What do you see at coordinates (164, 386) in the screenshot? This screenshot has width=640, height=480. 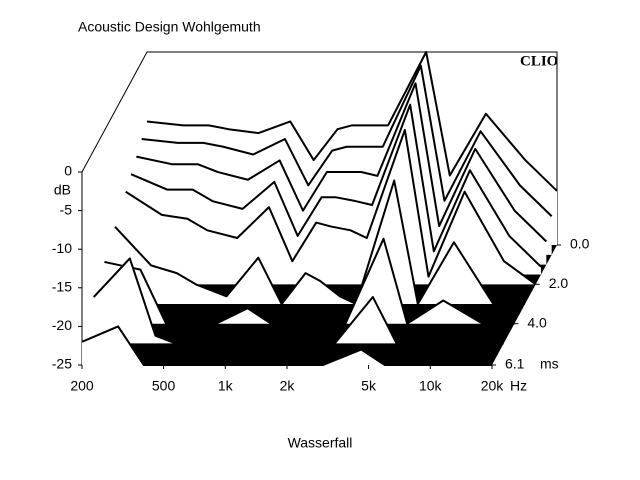 I see `x-tick-label: 500` at bounding box center [164, 386].